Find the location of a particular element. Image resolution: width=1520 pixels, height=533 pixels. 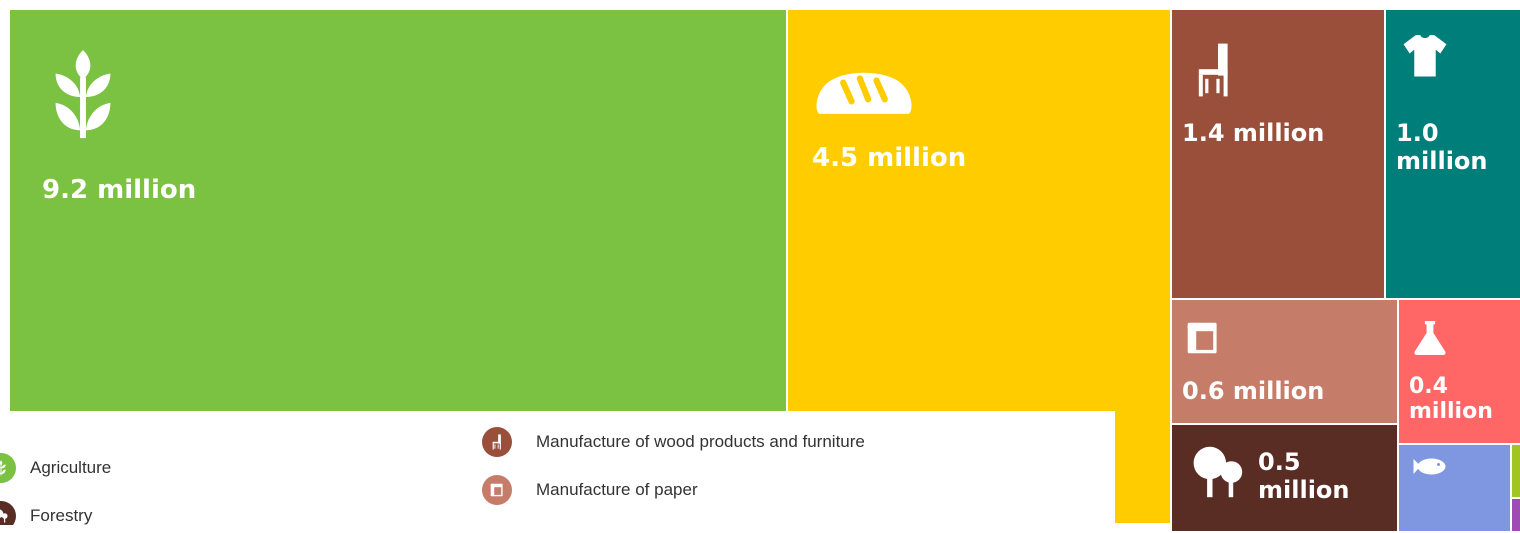

legend-item-forestry: Forestry is located at coordinates (46, 513).